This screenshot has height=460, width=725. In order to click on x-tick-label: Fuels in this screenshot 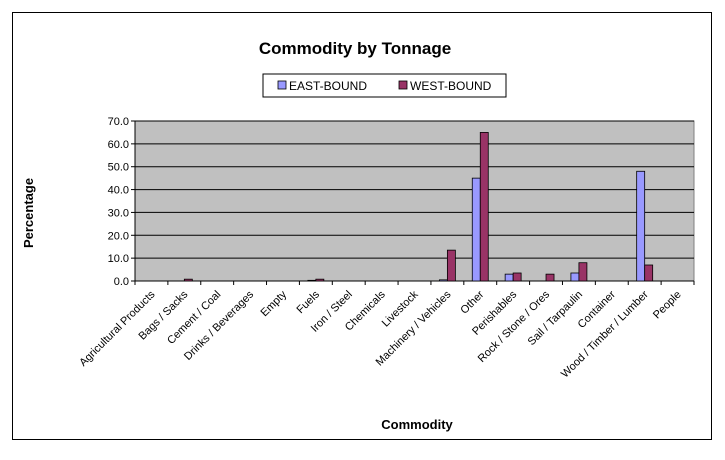, I will do `click(308, 302)`.